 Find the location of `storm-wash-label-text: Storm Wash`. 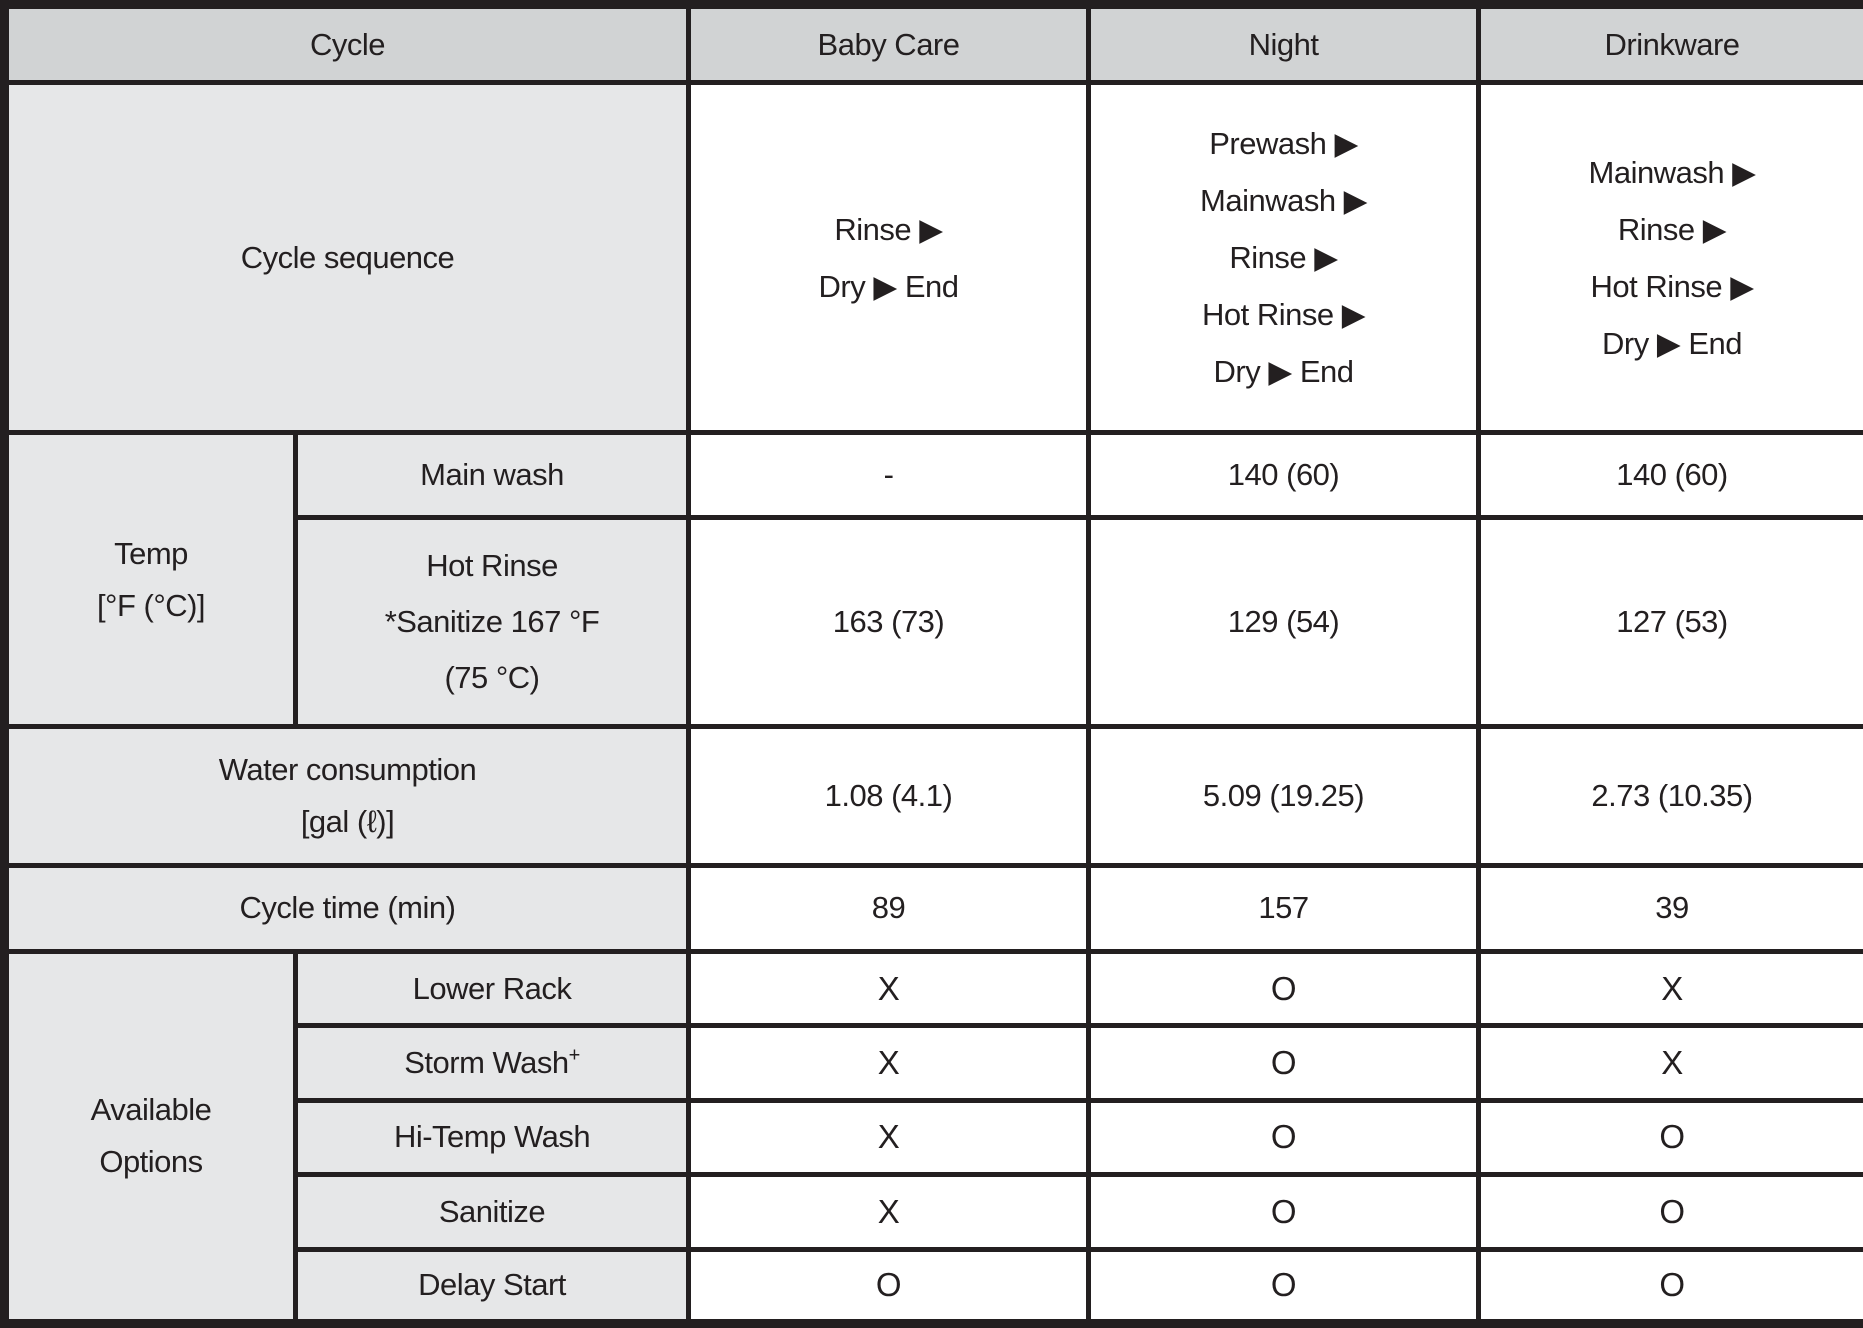

storm-wash-label-text: Storm Wash is located at coordinates (486, 1063).